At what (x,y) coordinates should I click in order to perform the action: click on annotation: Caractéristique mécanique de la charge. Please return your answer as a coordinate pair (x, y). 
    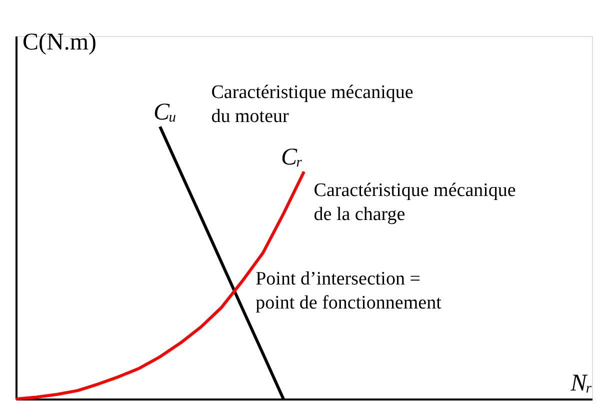
    Looking at the image, I should click on (415, 203).